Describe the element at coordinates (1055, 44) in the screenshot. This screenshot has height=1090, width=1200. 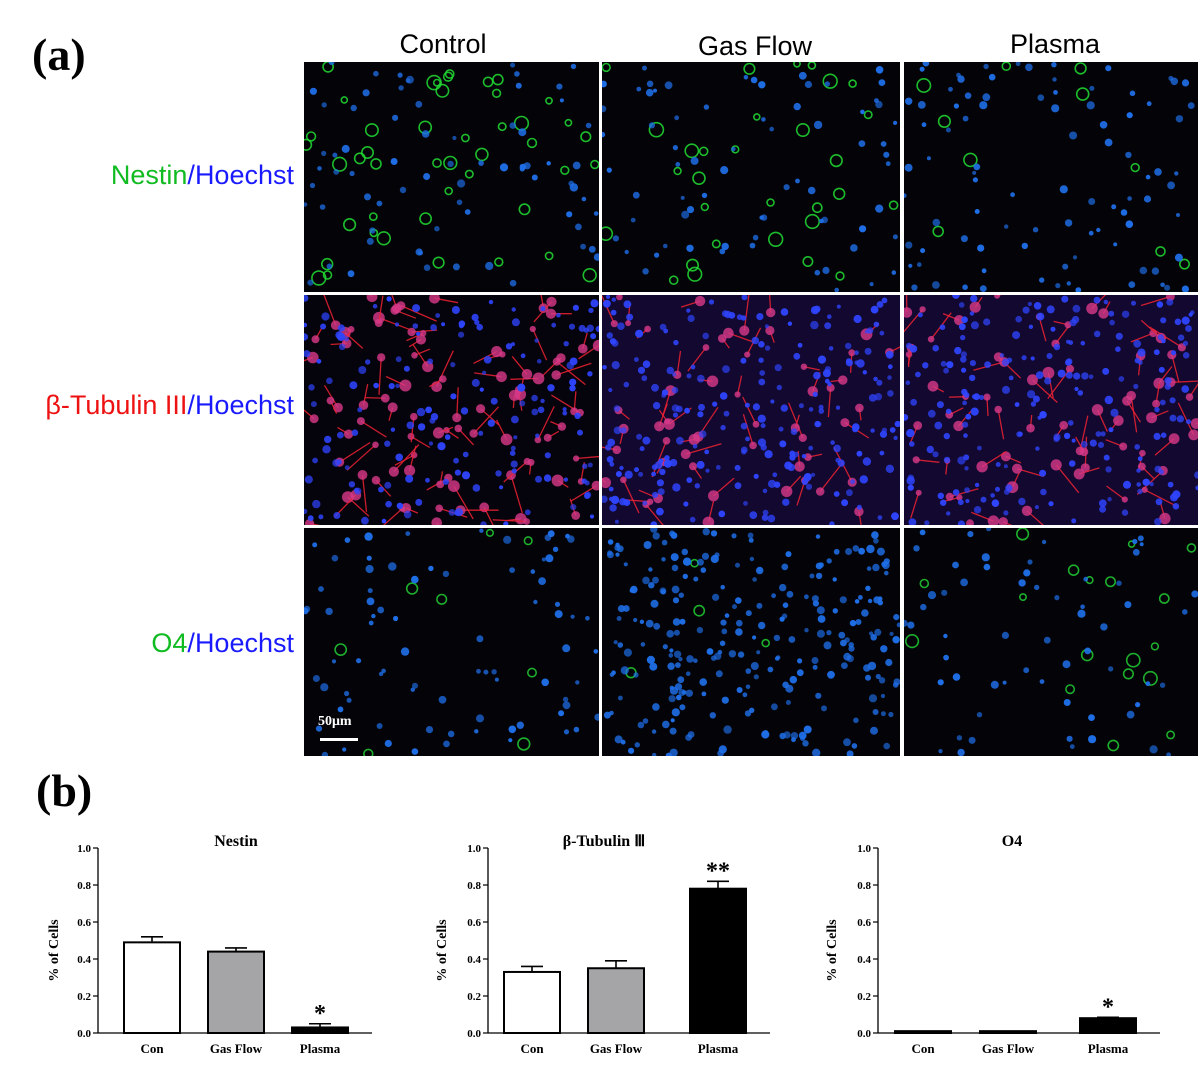
I see `column-header-plasma: Plasma` at that location.